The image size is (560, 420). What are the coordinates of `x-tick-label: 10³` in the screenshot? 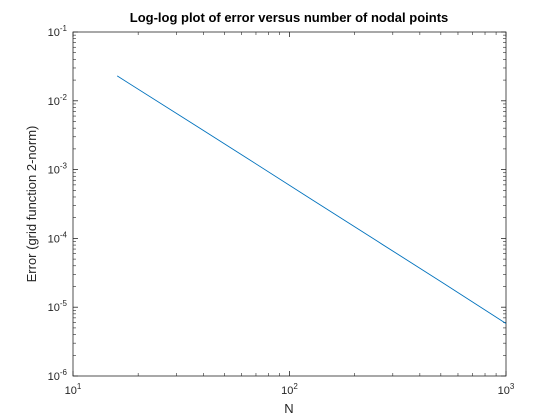 It's located at (506, 389).